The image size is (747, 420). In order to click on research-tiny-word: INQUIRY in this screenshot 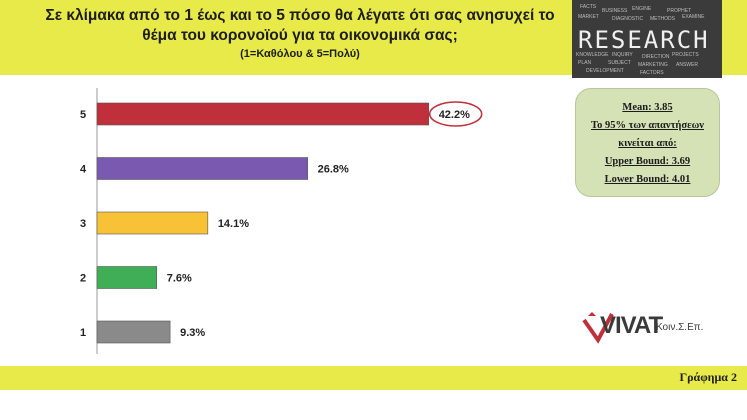, I will do `click(622, 55)`.